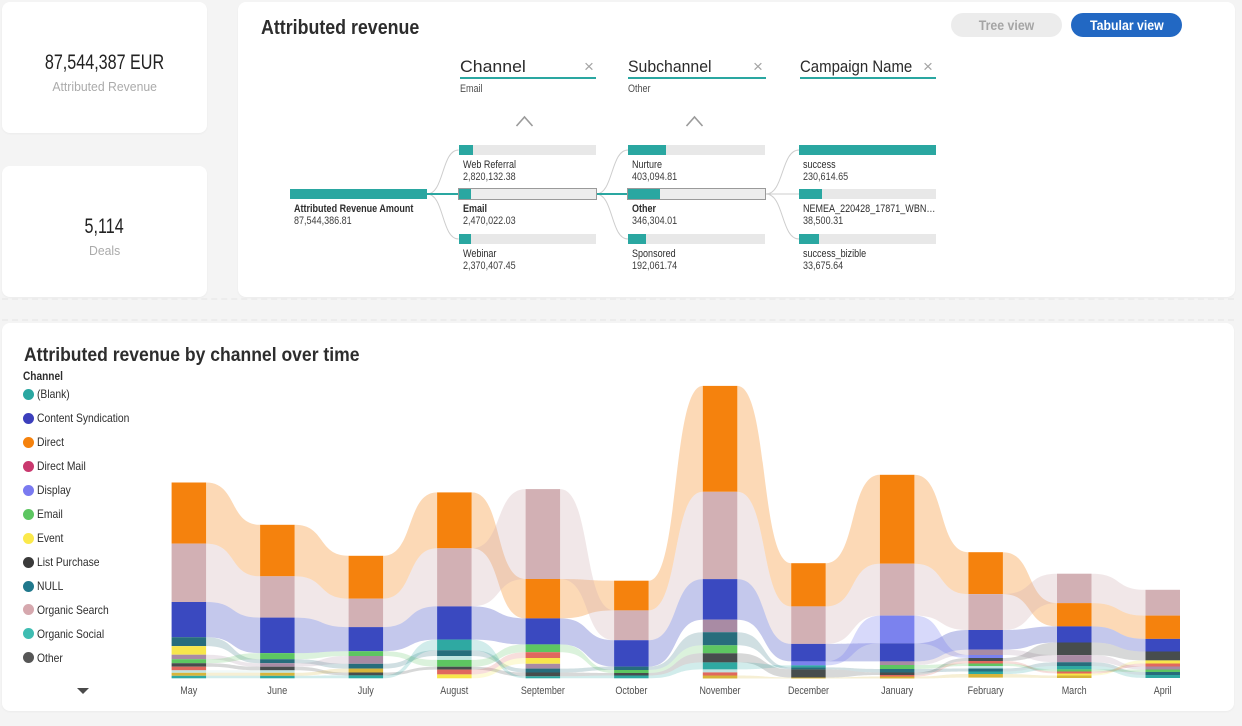  What do you see at coordinates (631, 691) in the screenshot?
I see `svg-text: October` at bounding box center [631, 691].